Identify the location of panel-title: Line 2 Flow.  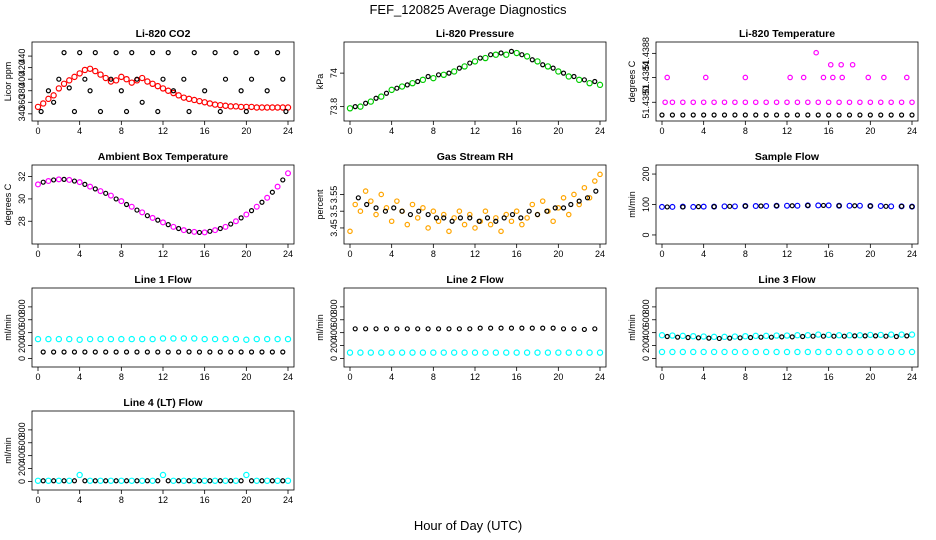
(475, 280).